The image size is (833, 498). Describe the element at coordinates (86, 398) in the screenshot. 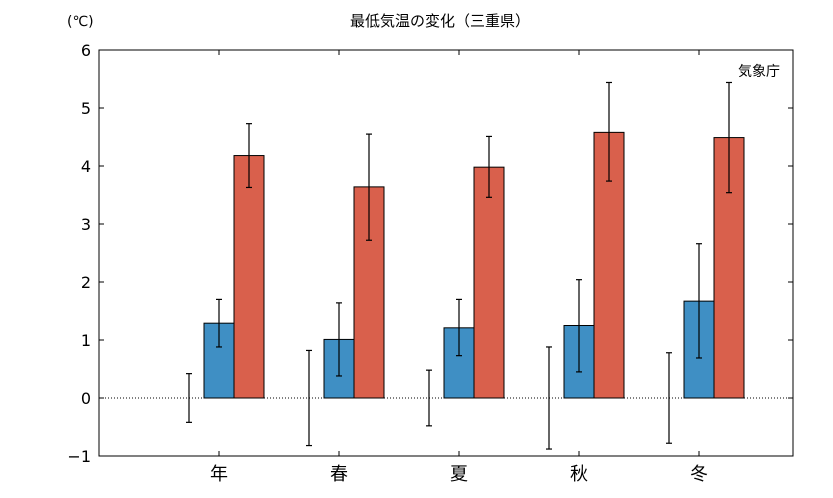

I see `y-tick-label: 0` at that location.